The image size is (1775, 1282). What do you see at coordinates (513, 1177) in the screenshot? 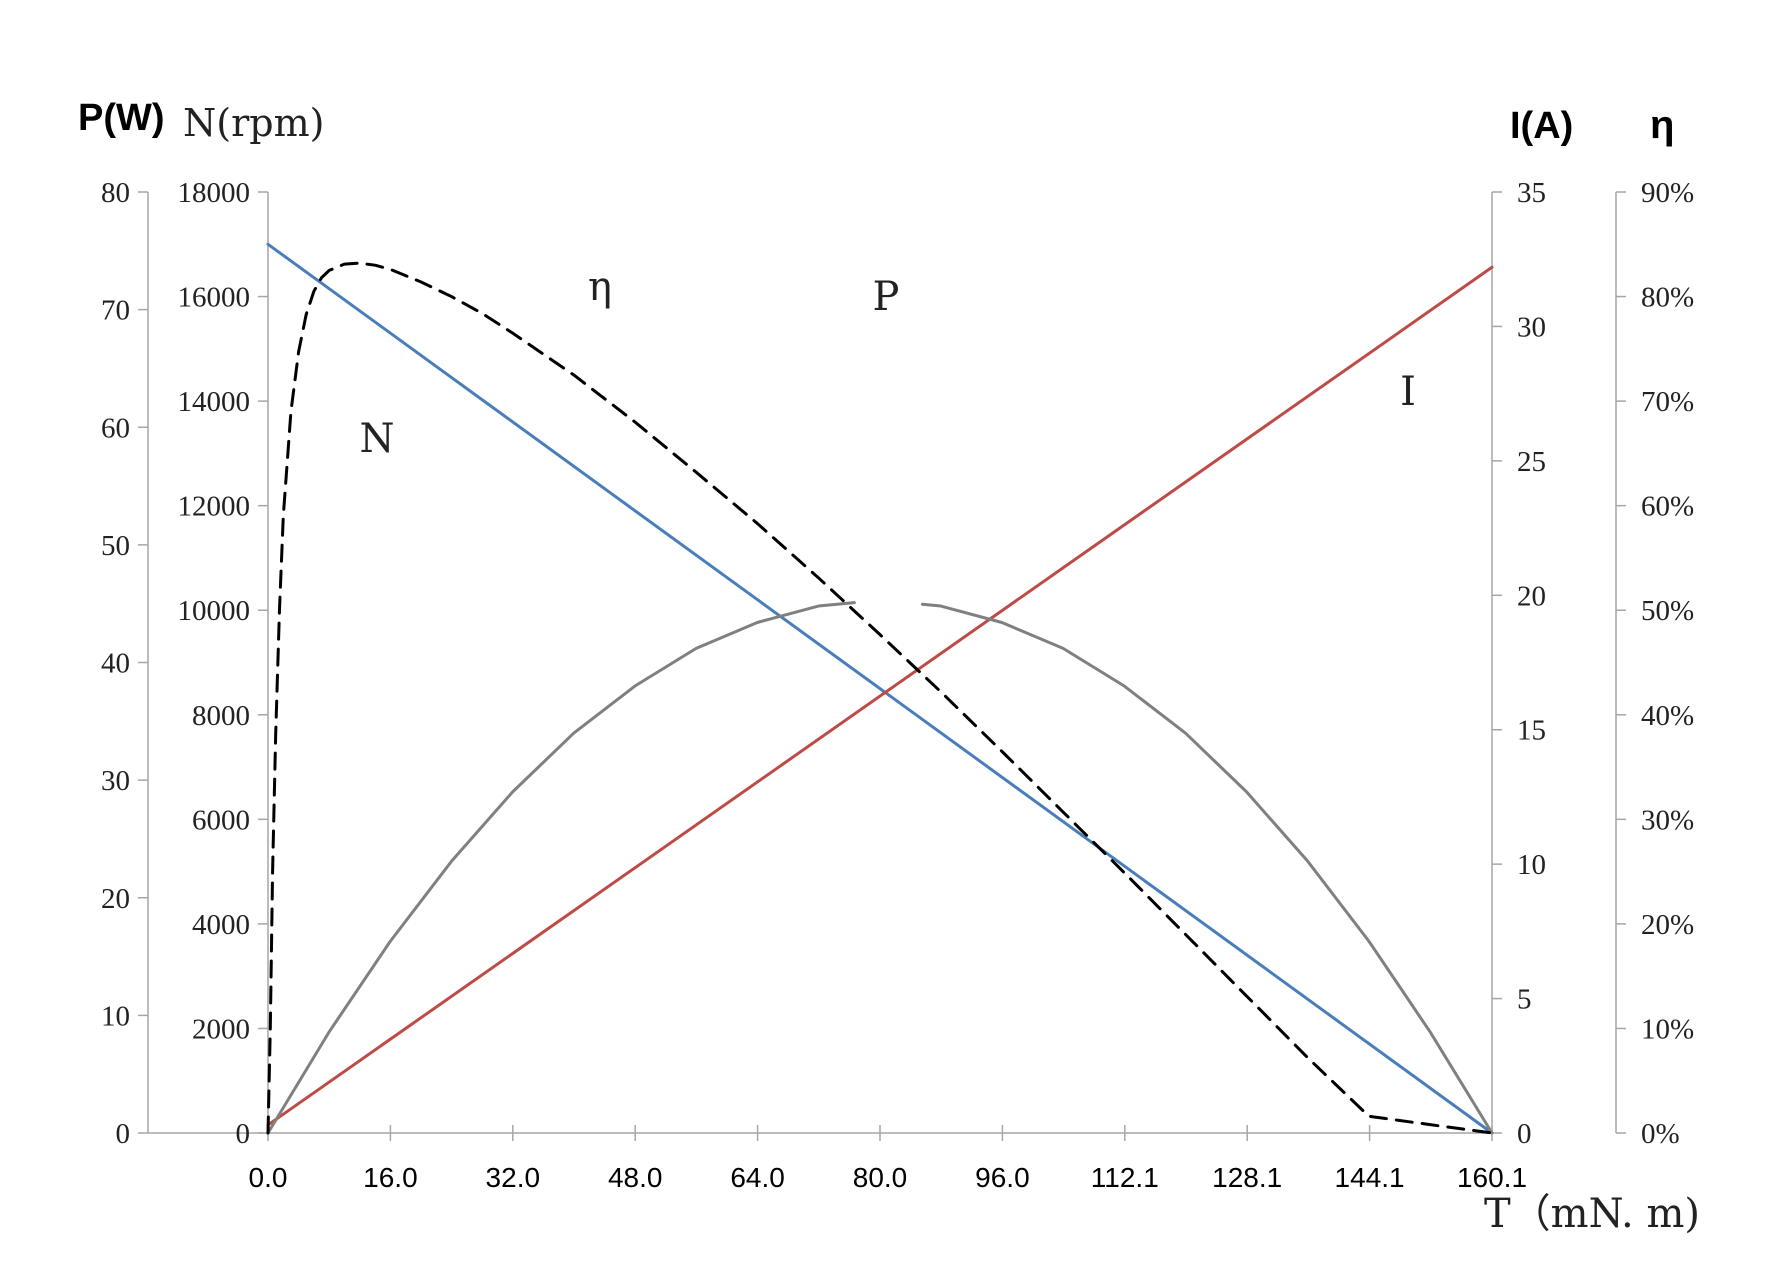
I see `x-tick-label: 32.0` at bounding box center [513, 1177].